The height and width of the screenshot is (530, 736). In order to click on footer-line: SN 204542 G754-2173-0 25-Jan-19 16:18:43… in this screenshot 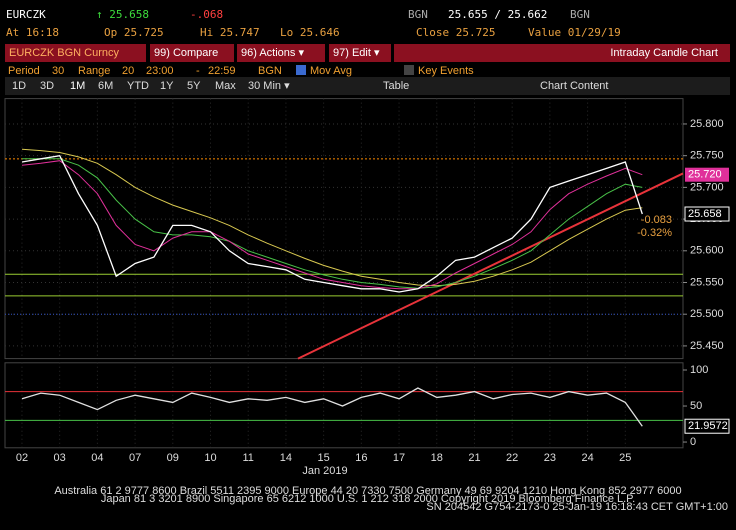, I will do `click(577, 507)`.